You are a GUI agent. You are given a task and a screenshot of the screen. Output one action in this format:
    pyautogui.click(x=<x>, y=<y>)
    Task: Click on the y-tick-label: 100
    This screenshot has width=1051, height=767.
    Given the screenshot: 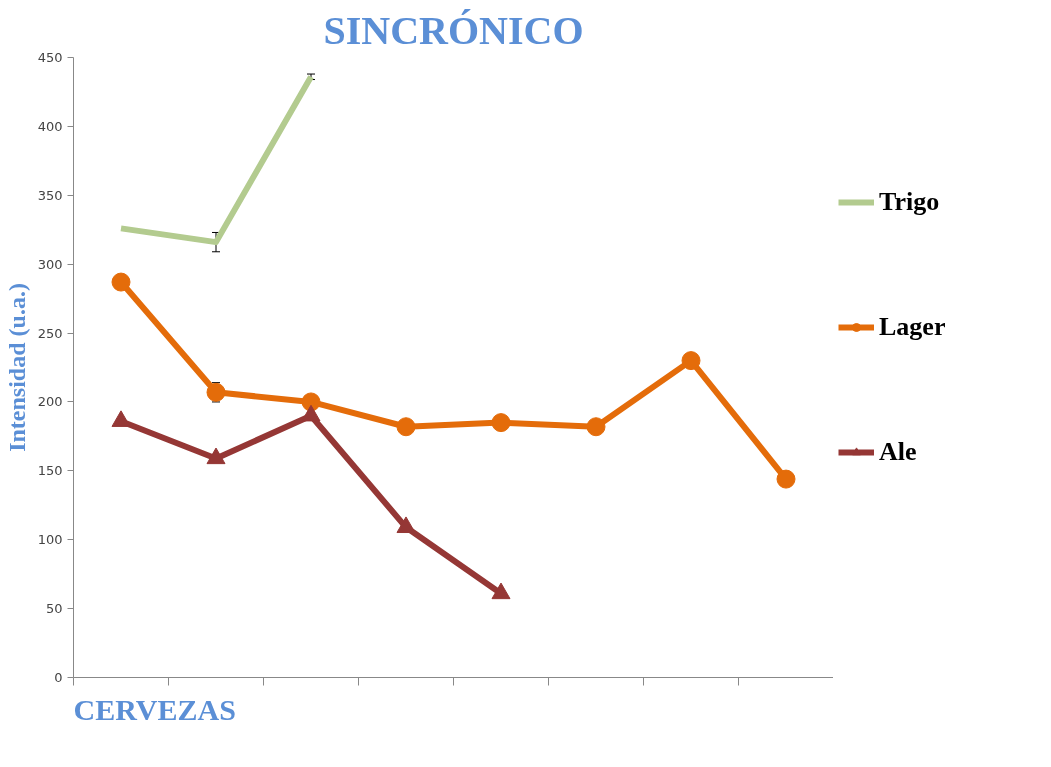 What is the action you would take?
    pyautogui.click(x=50, y=540)
    